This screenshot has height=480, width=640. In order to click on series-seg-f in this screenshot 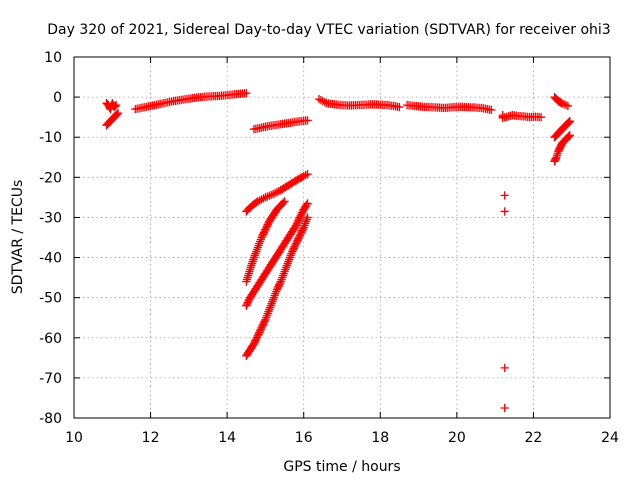, I will do `click(265, 241)`.